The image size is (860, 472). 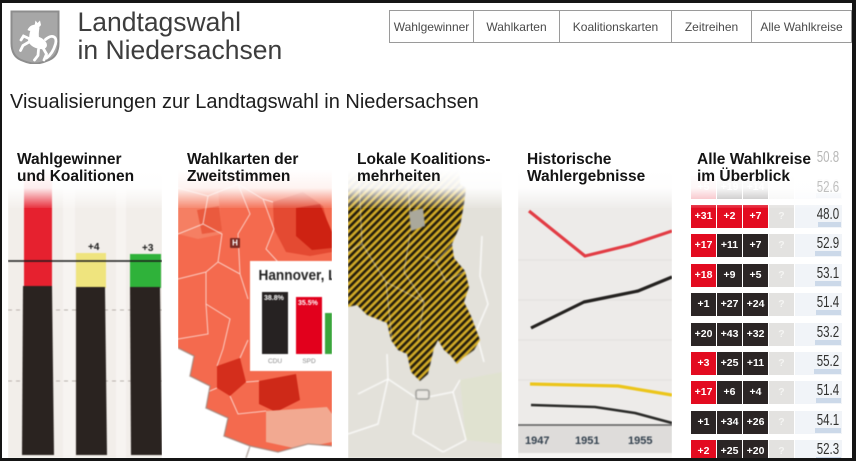 What do you see at coordinates (275, 361) in the screenshot?
I see `svg-text: CDU` at bounding box center [275, 361].